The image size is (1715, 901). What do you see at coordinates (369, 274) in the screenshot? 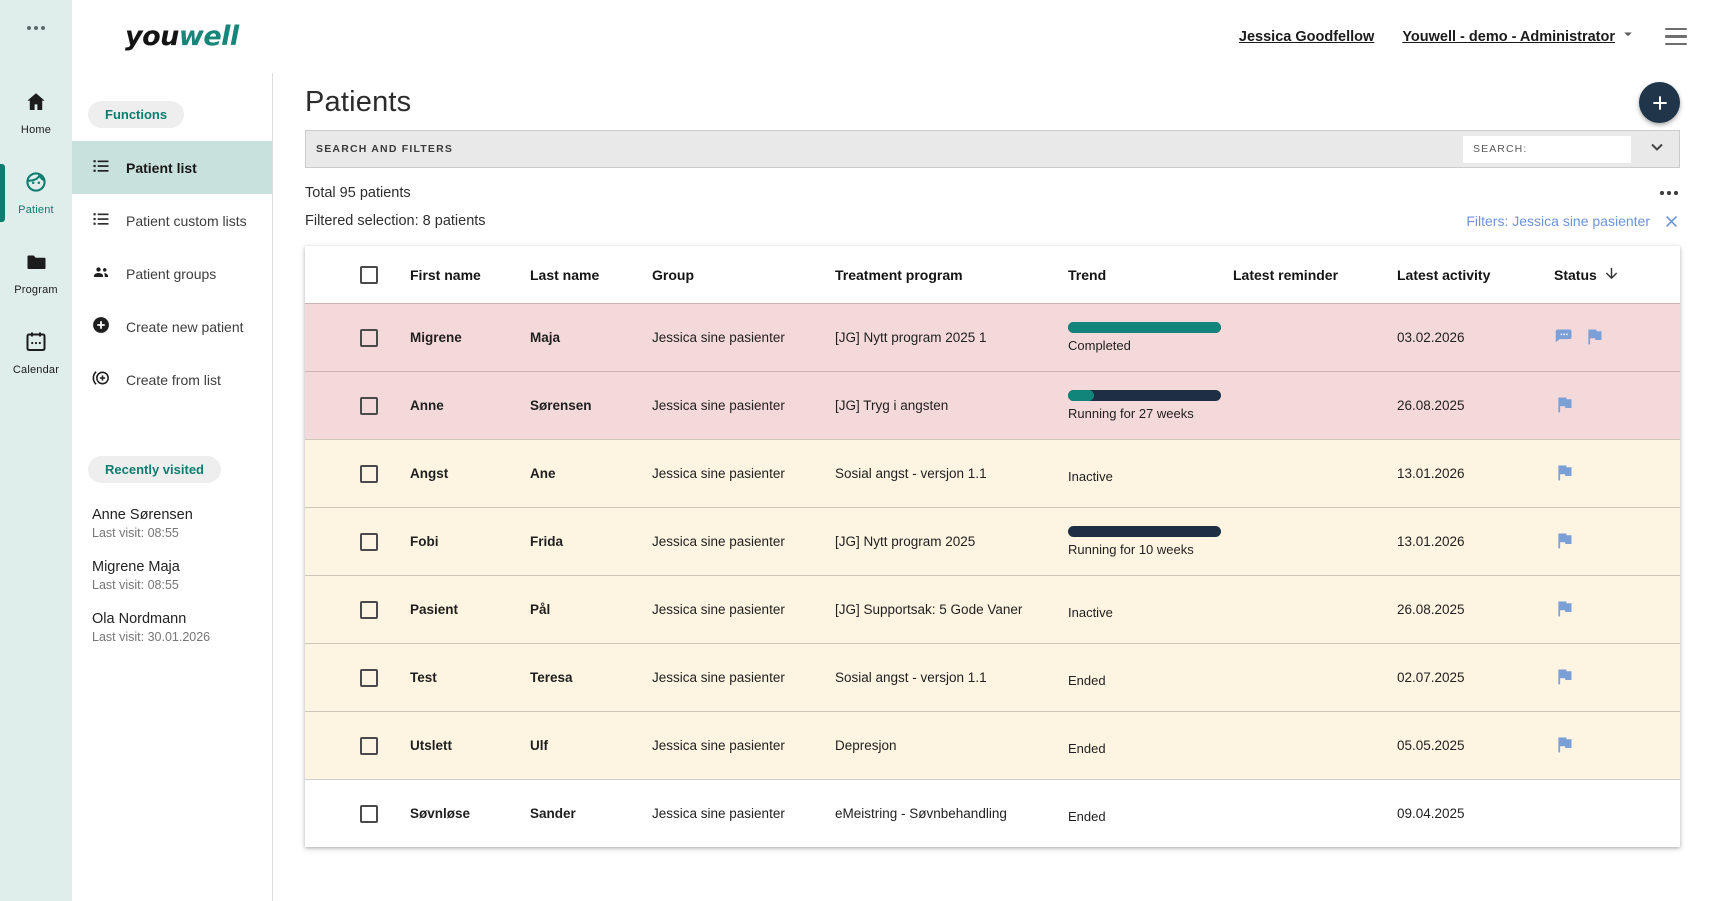
I see `select-all-checkbox` at bounding box center [369, 274].